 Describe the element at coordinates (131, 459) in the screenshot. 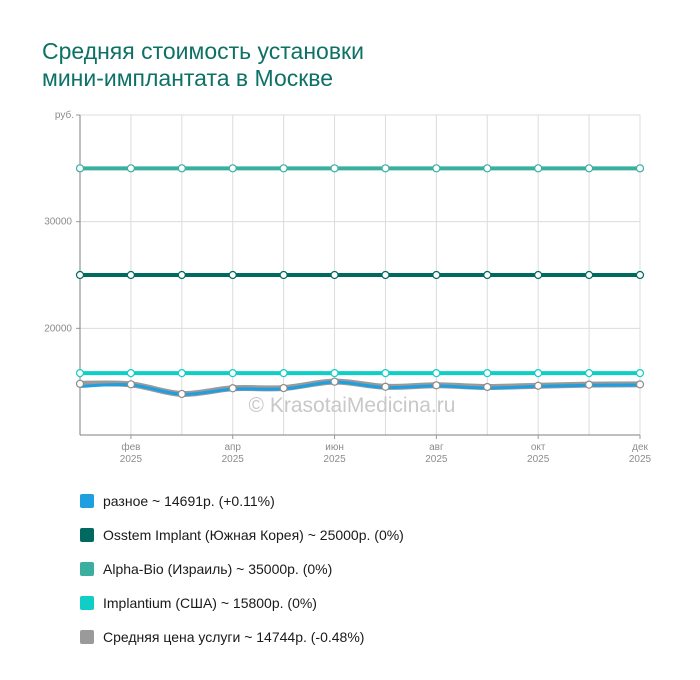

I see `x-tick-year-1: 2025` at that location.